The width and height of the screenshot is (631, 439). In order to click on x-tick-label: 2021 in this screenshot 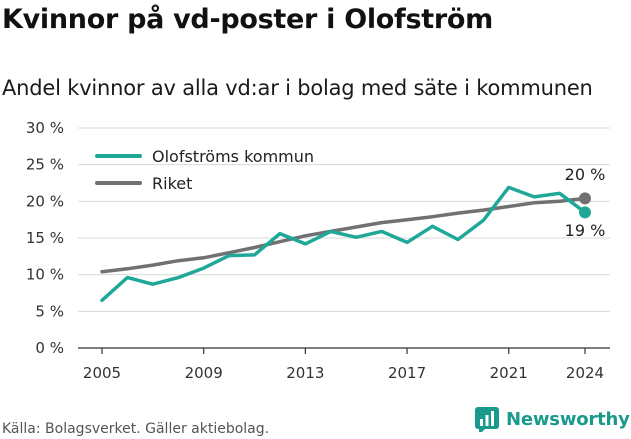, I will do `click(509, 373)`.